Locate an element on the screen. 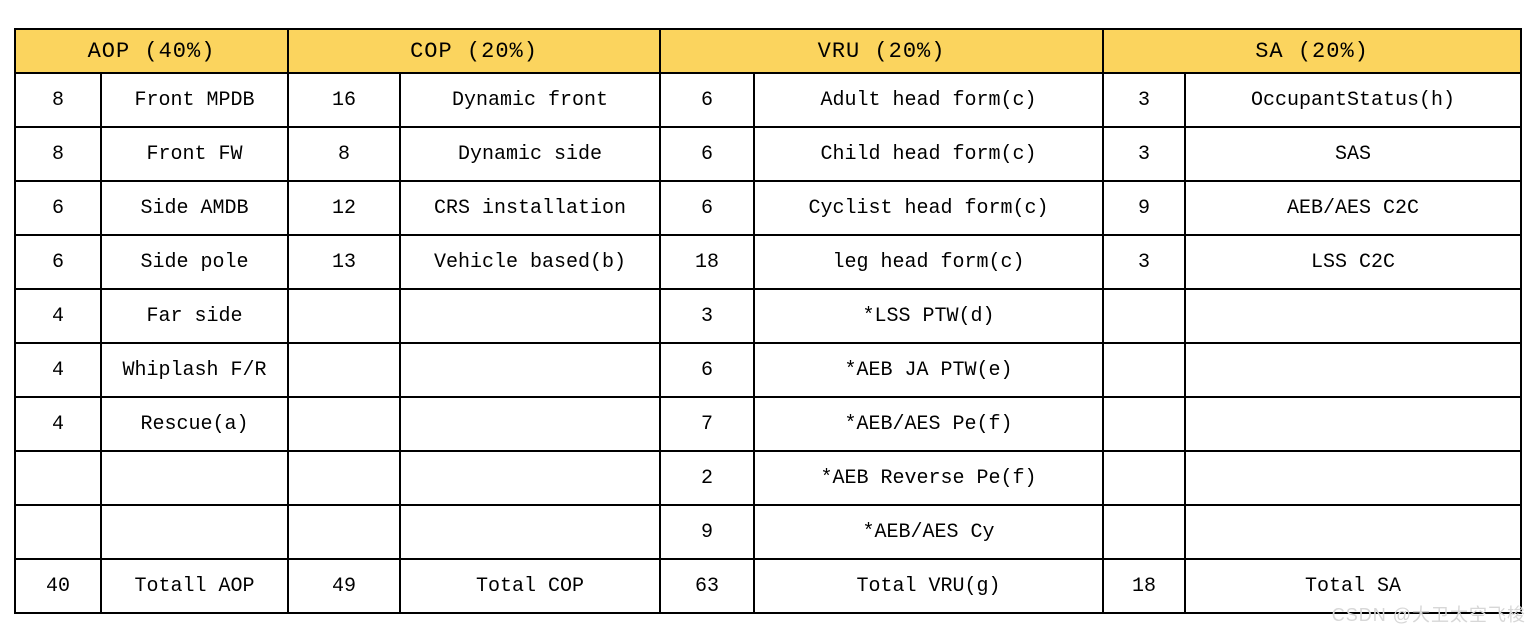 The height and width of the screenshot is (641, 1534). vru-item-cell: *AEB JA PTW(e) is located at coordinates (929, 370).